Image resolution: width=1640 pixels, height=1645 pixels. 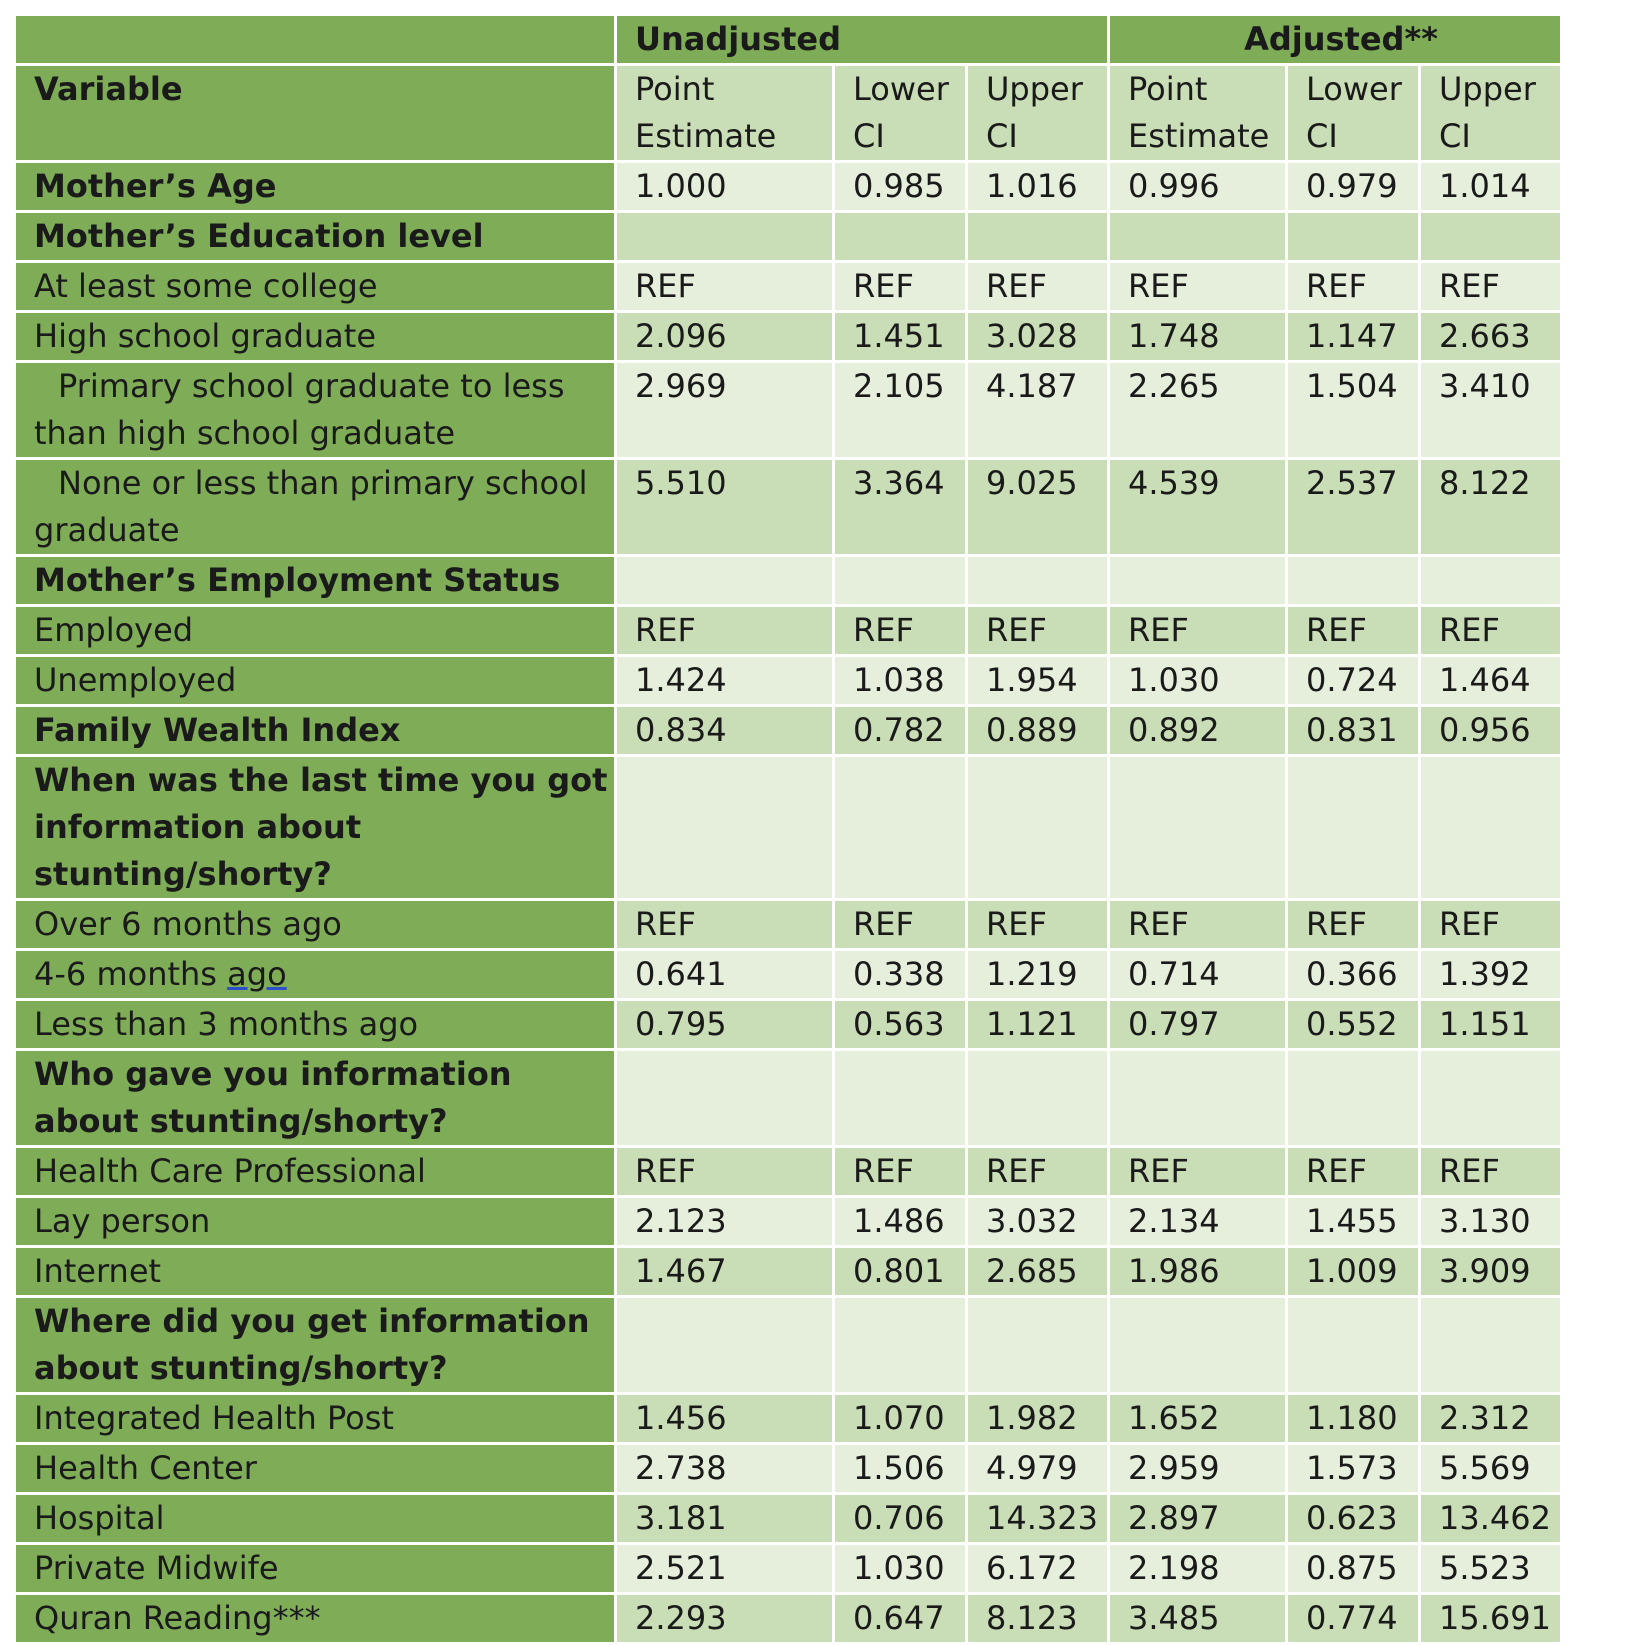 What do you see at coordinates (900, 410) in the screenshot?
I see `cell-unadj-lower: 2.105` at bounding box center [900, 410].